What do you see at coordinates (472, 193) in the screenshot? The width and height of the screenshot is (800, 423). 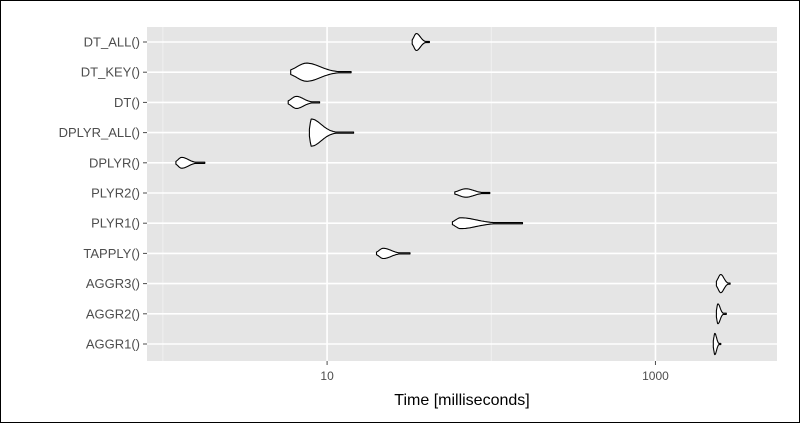 I see `violin-plyr2` at bounding box center [472, 193].